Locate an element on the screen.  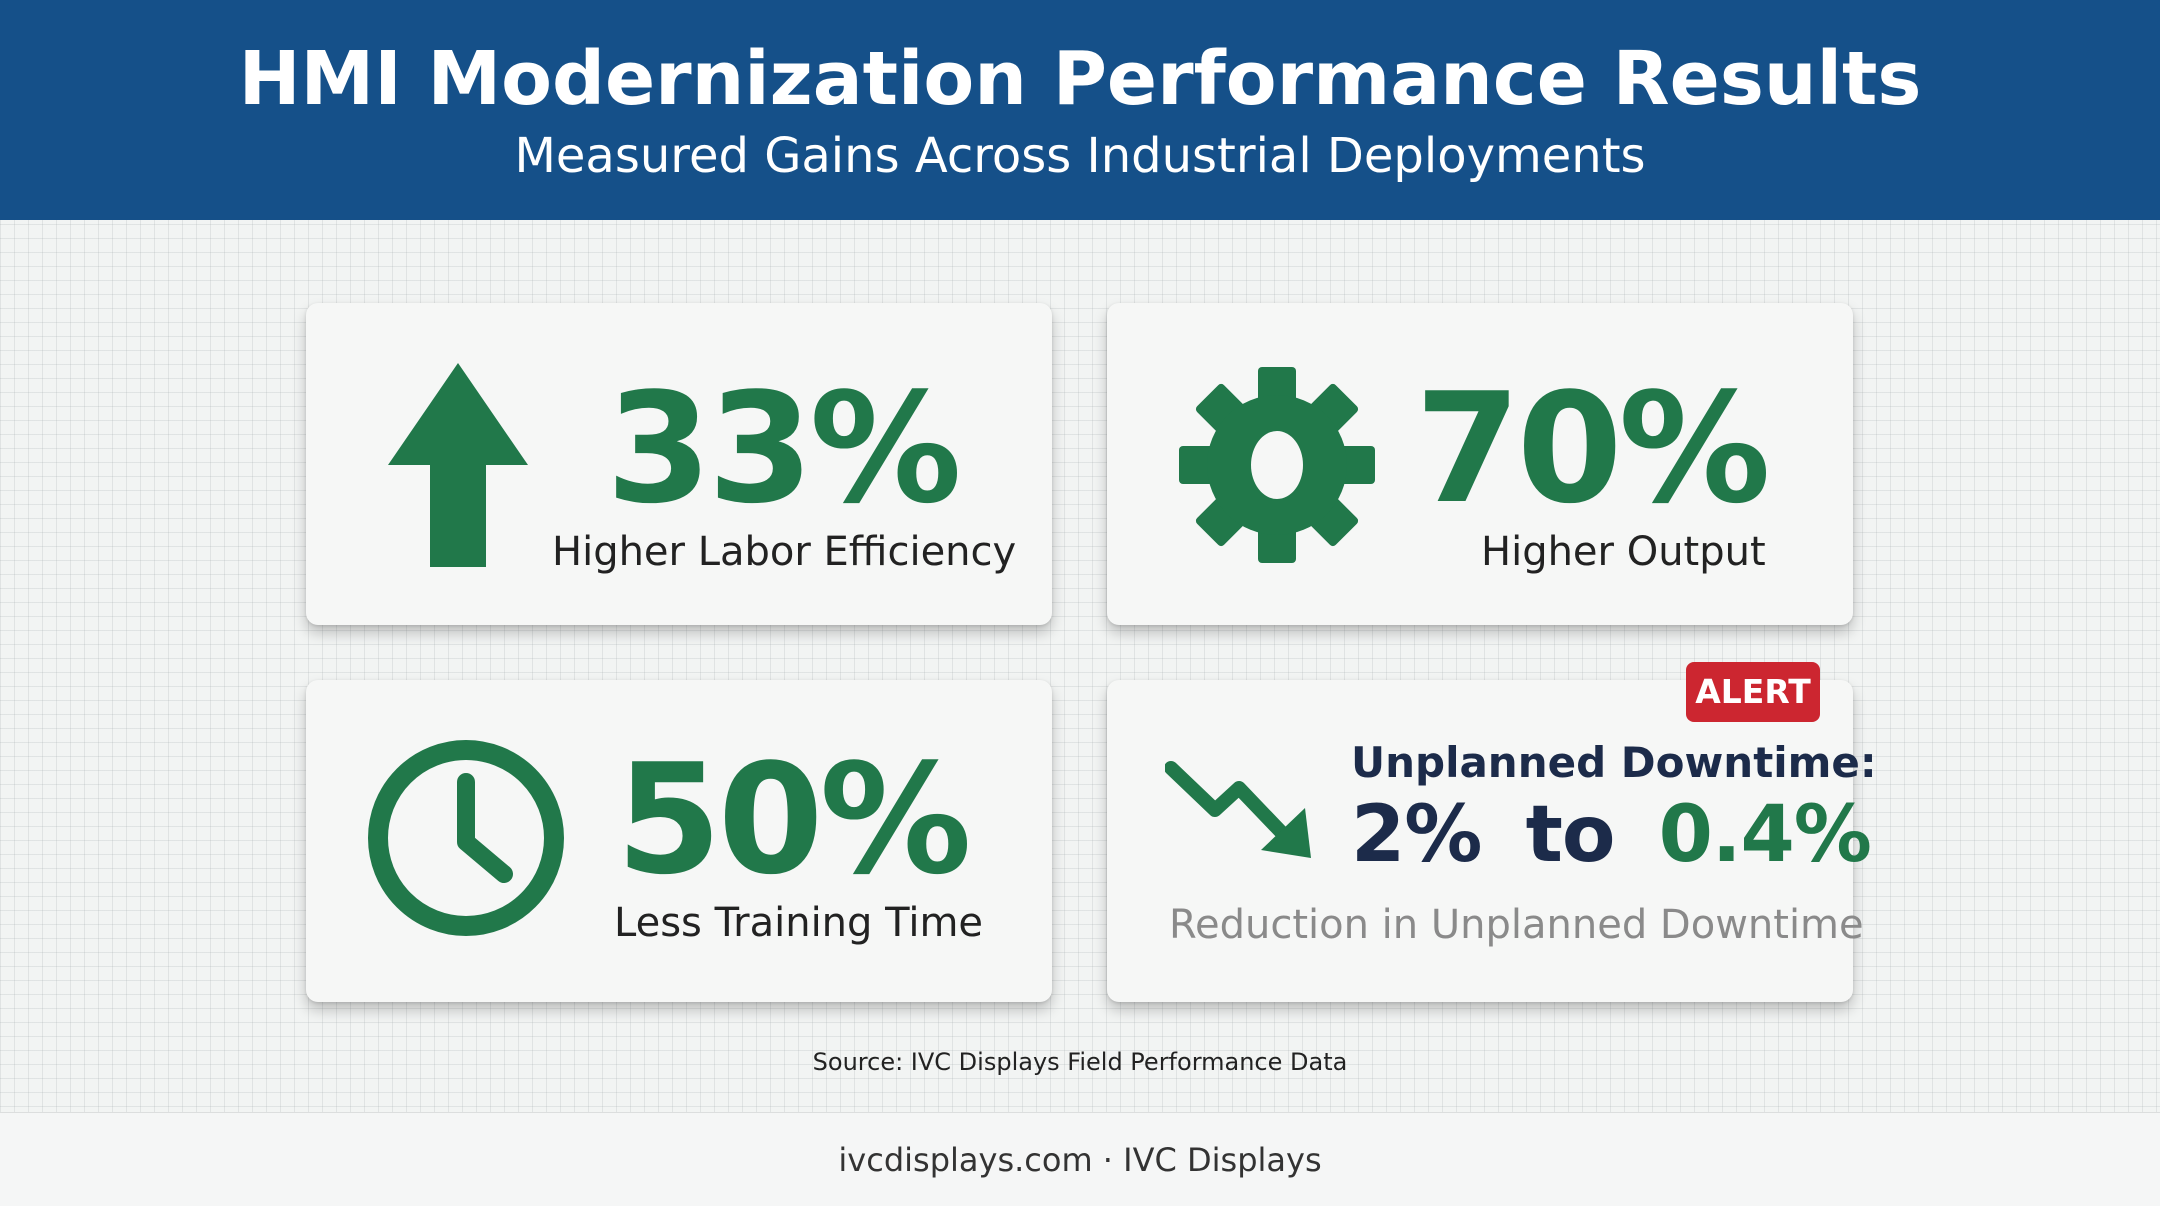
stat-value: 50% is located at coordinates (794, 819).